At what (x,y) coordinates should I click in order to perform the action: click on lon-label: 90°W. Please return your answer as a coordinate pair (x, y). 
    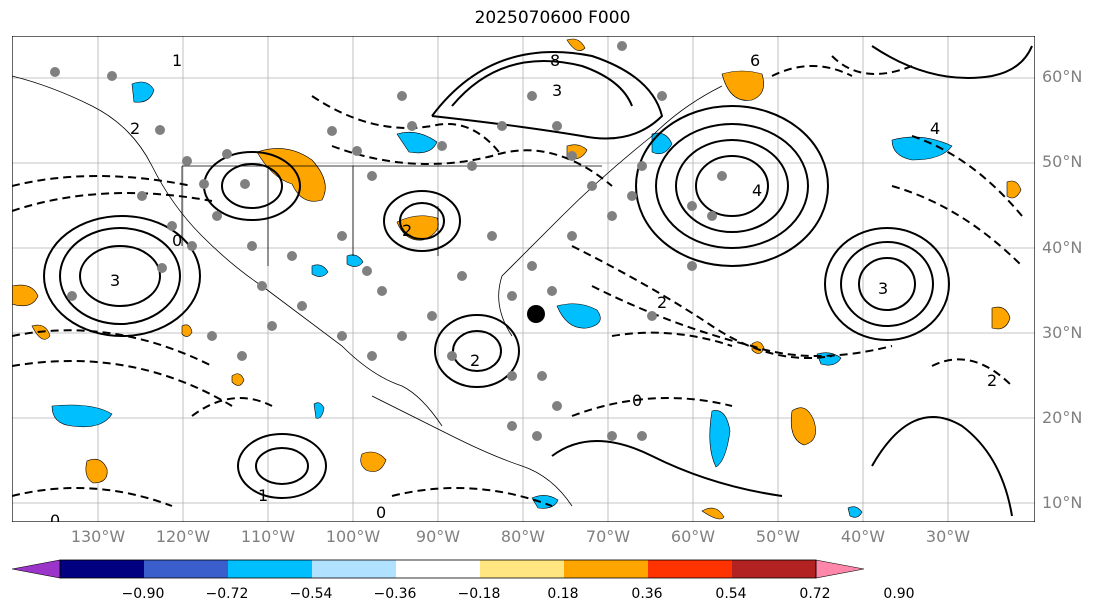
    Looking at the image, I should click on (438, 536).